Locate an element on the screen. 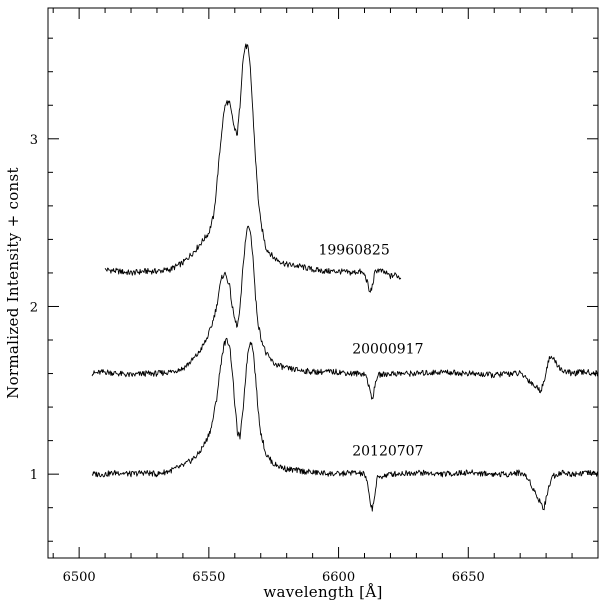 This screenshot has height=603, width=600. y-tick-label: 1 is located at coordinates (34, 475).